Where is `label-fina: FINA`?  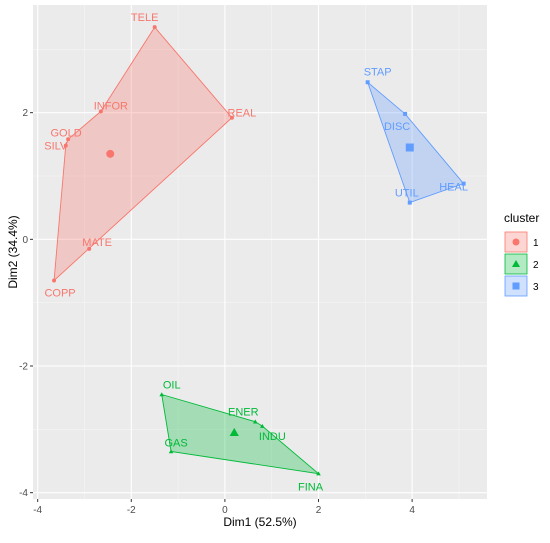
label-fina: FINA is located at coordinates (311, 488).